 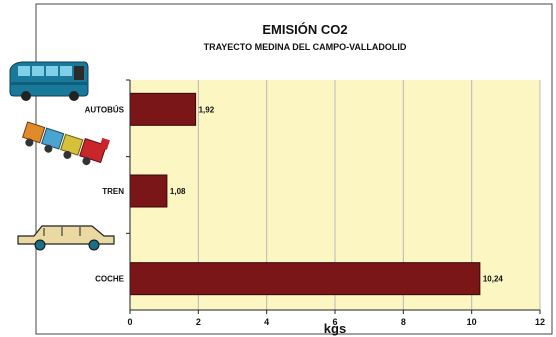 What do you see at coordinates (305, 47) in the screenshot?
I see `chart-subtitle: TRAYECTO MEDINA DEL CAMPO-VALLADOLID` at bounding box center [305, 47].